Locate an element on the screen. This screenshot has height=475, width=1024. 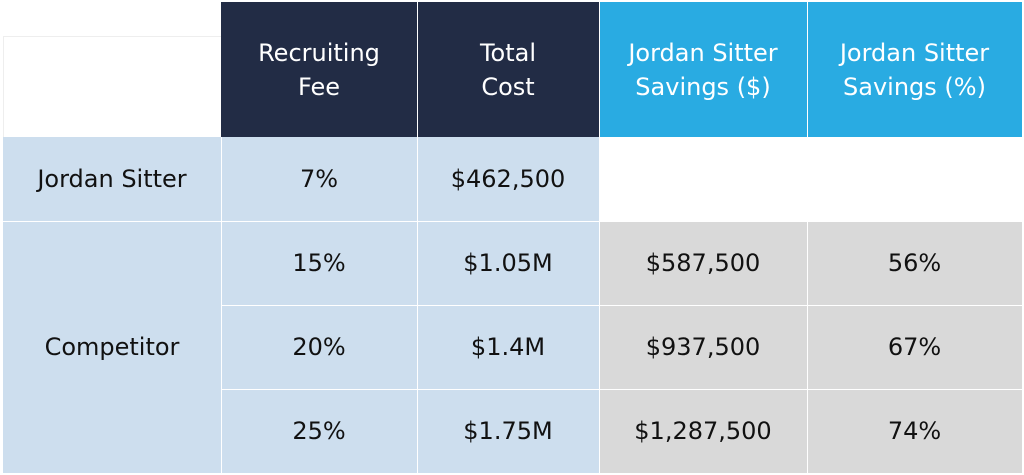
competitor-savings-percent-cell: 56% is located at coordinates (914, 263).